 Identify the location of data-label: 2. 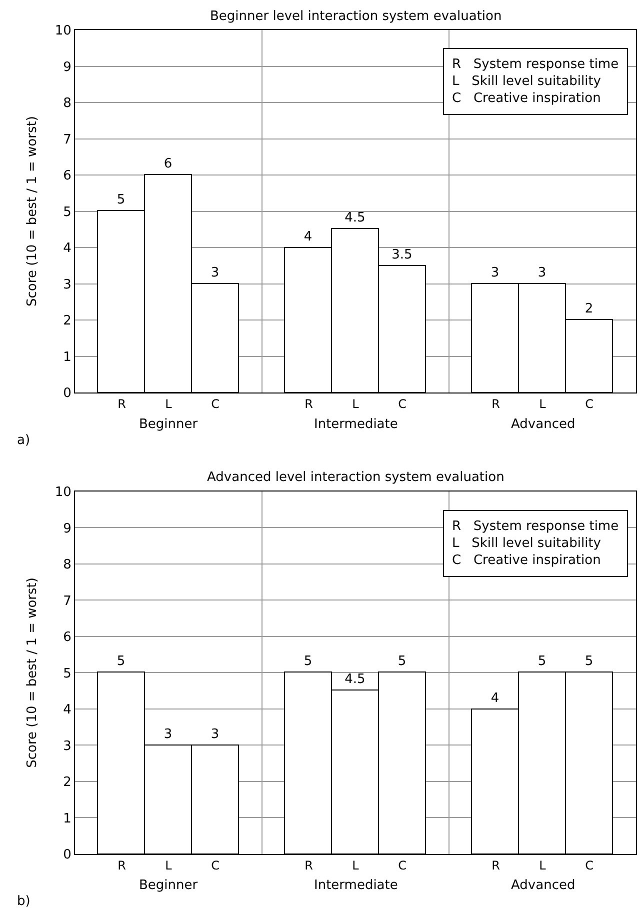
(589, 309).